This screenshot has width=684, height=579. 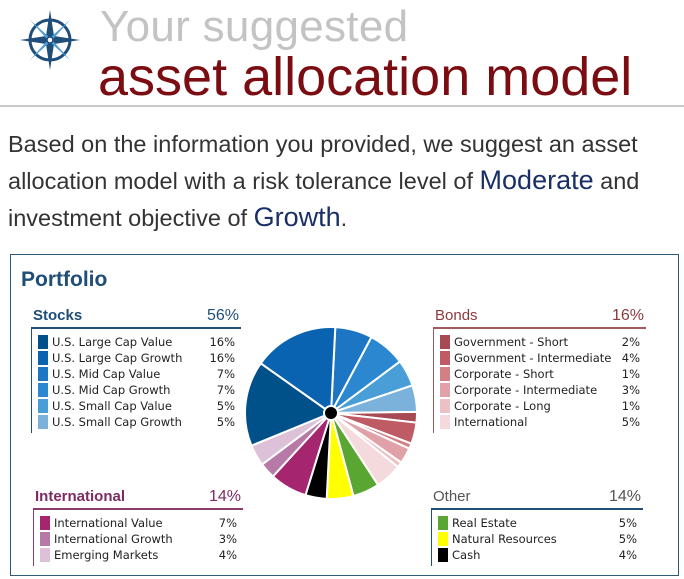 I want to click on legend-item: Corporate - Intermediate 3%, so click(x=540, y=390).